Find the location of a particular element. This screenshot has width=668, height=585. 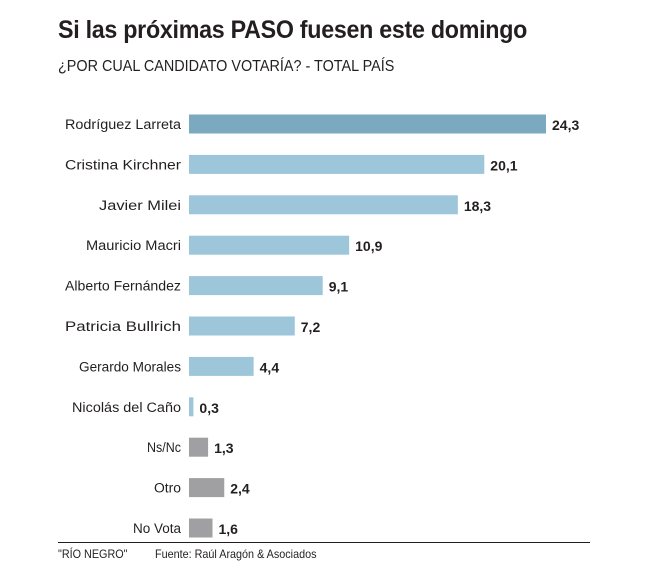

category-label: Rodríguez Larreta is located at coordinates (123, 124).